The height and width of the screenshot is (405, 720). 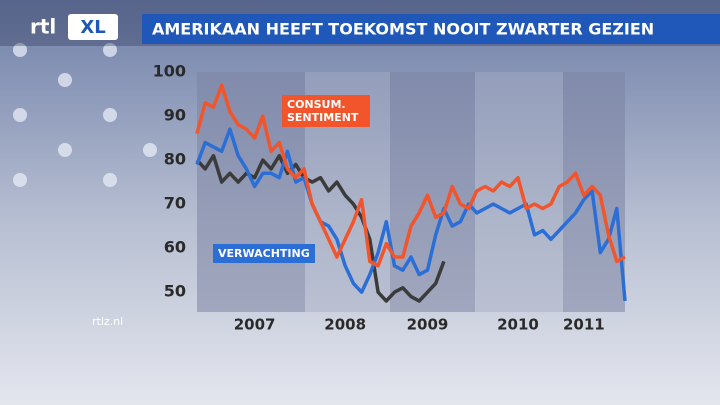 I want to click on title-bar, so click(x=431, y=29).